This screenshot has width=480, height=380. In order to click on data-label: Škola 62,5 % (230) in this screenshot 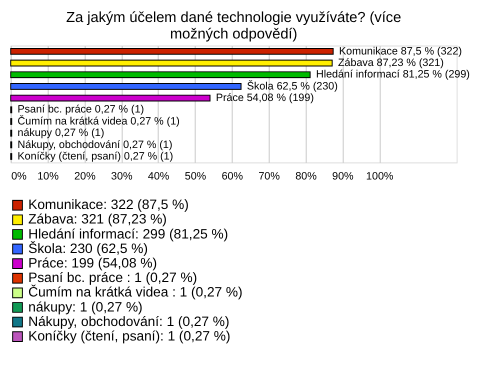, I will do `click(292, 85)`.